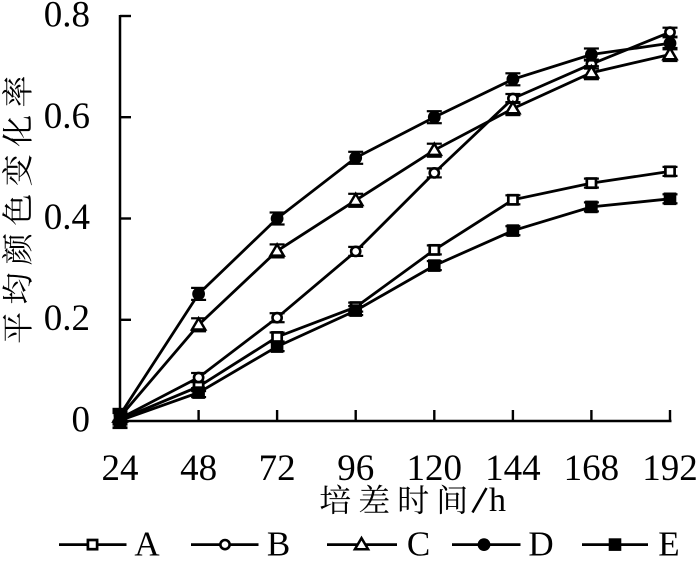 This screenshot has height=563, width=700. I want to click on svg-text: 0.8, so click(67, 18).